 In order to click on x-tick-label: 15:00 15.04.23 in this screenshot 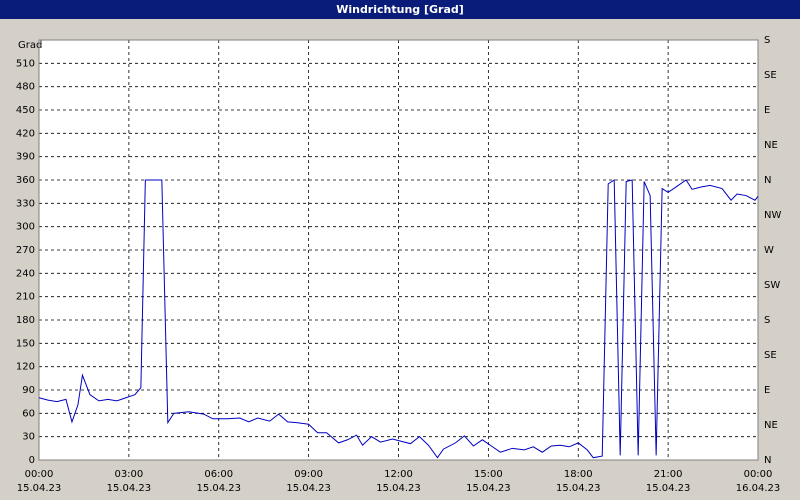, I will do `click(488, 481)`.